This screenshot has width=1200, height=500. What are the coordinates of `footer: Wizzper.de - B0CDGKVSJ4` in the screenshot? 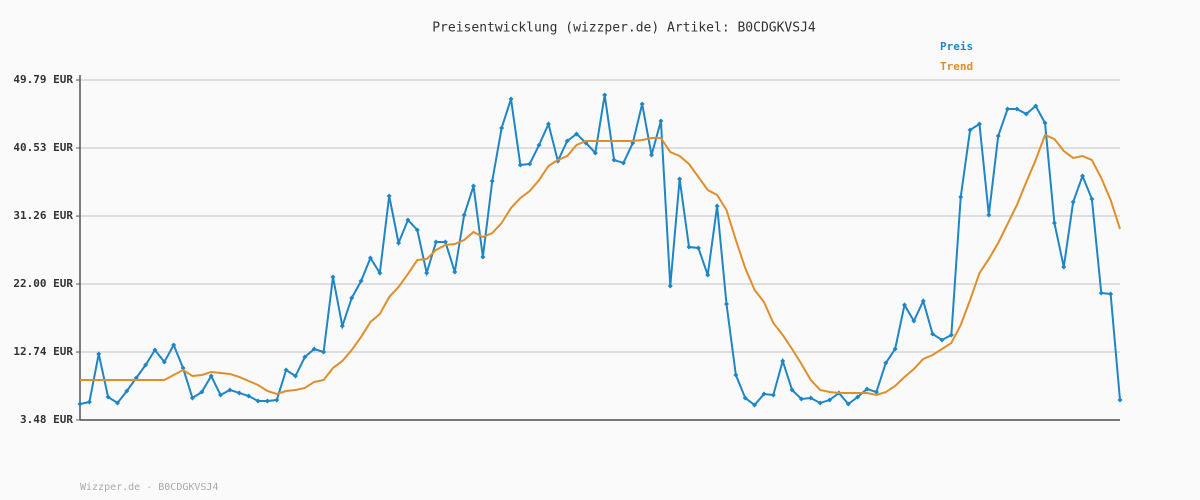 It's located at (149, 487).